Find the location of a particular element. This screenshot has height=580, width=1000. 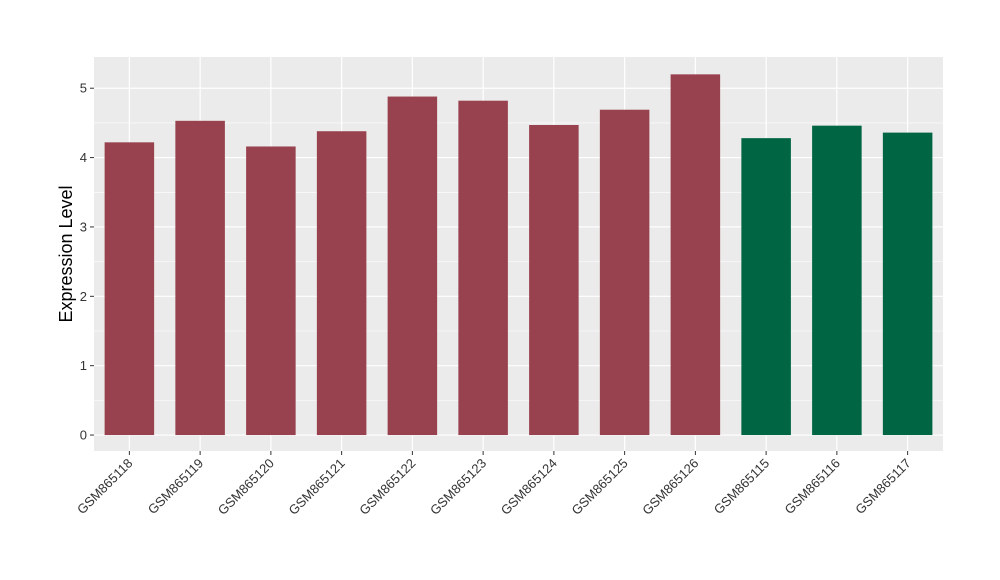

x-tick-label: GSM865123 is located at coordinates (458, 487).